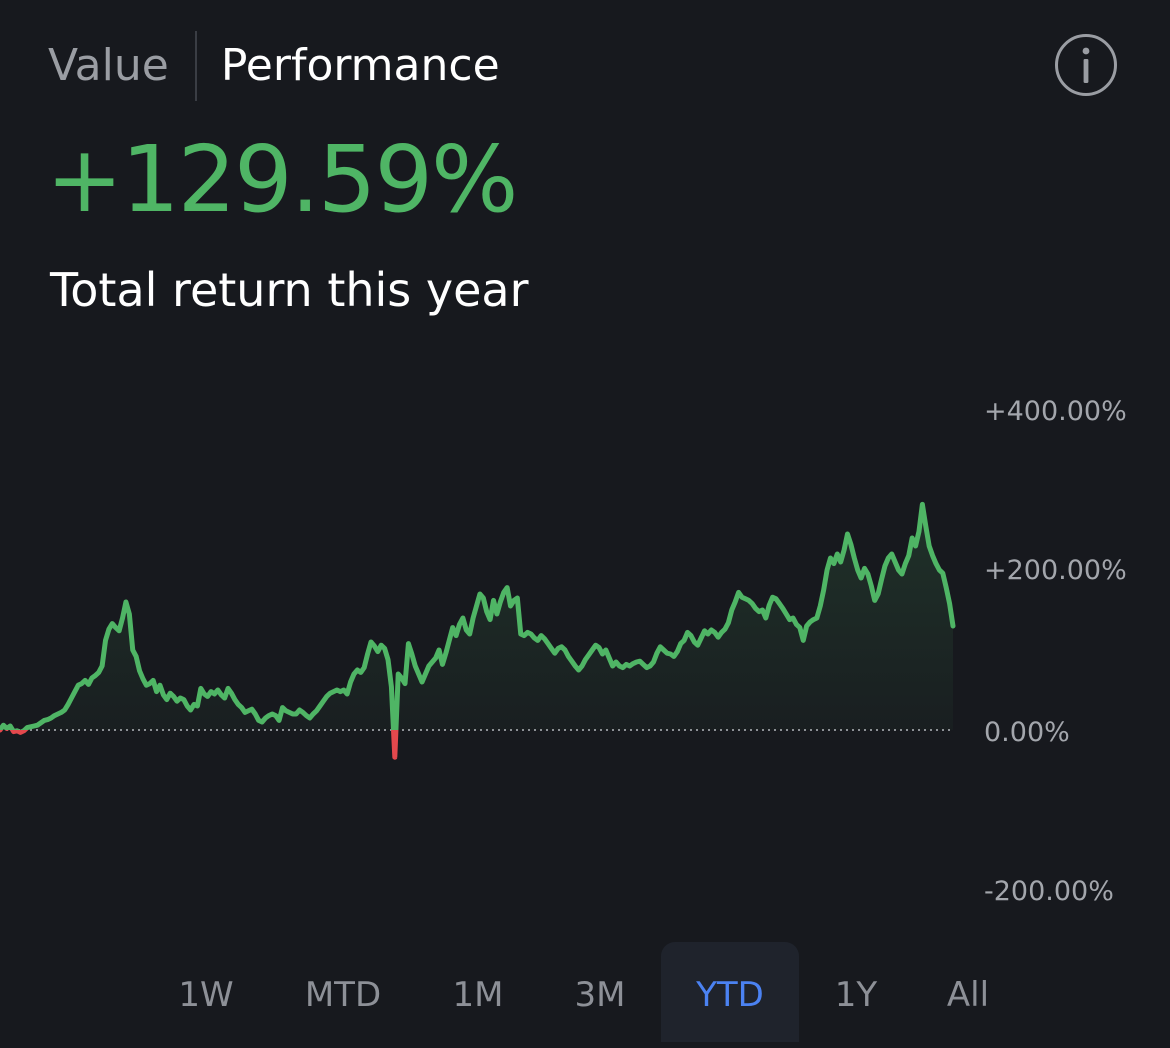 This screenshot has height=1048, width=1170. What do you see at coordinates (1027, 732) in the screenshot?
I see `y-tick-label: 0.00%` at bounding box center [1027, 732].